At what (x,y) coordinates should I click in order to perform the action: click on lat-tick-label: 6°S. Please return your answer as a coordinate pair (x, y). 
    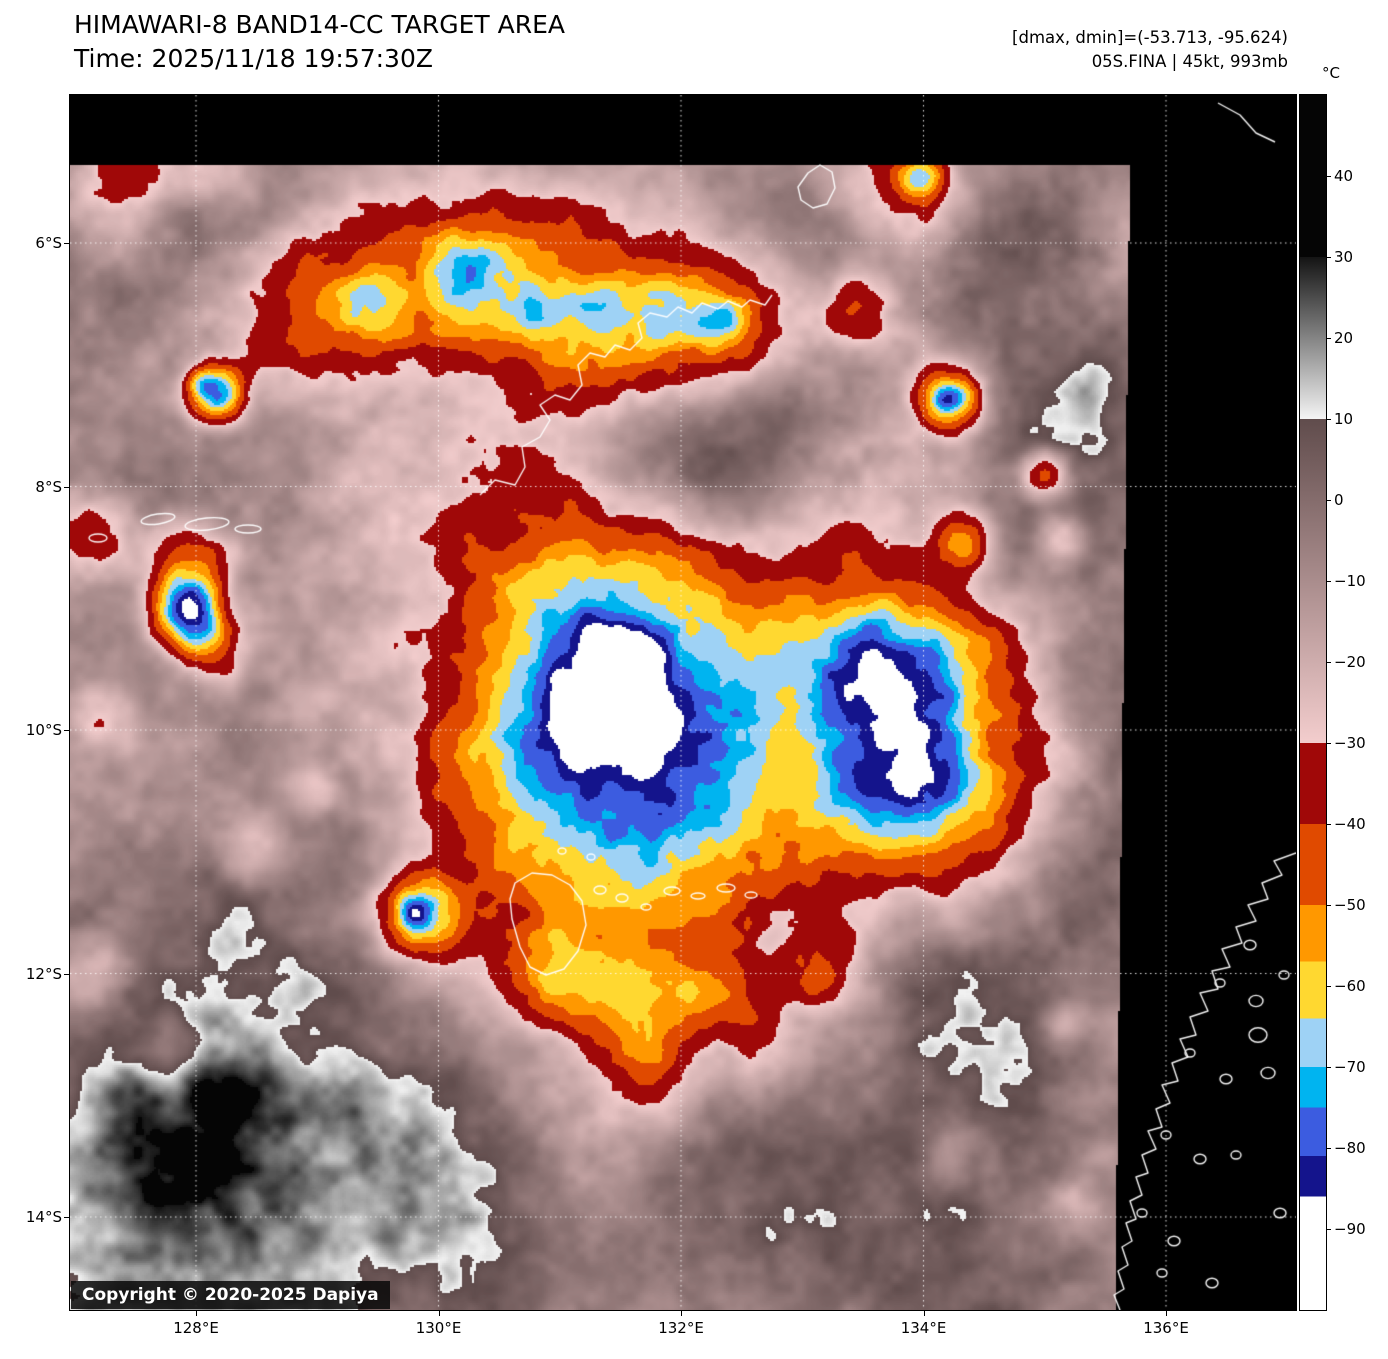
    Looking at the image, I should click on (48, 243).